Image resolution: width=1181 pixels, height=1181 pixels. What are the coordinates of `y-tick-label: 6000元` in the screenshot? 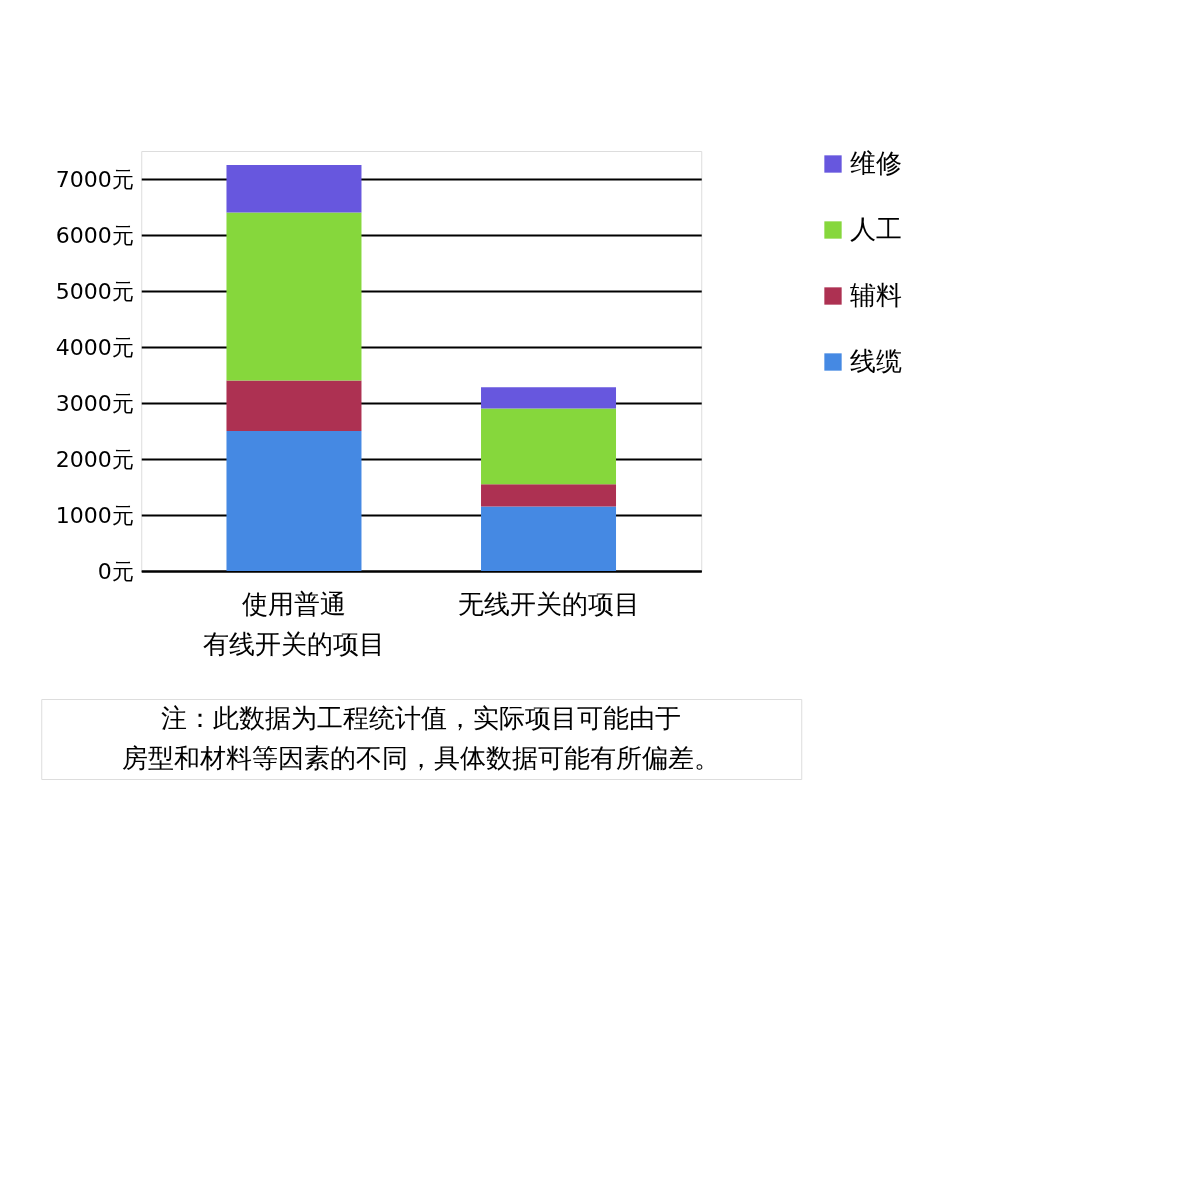 It's located at (94, 235).